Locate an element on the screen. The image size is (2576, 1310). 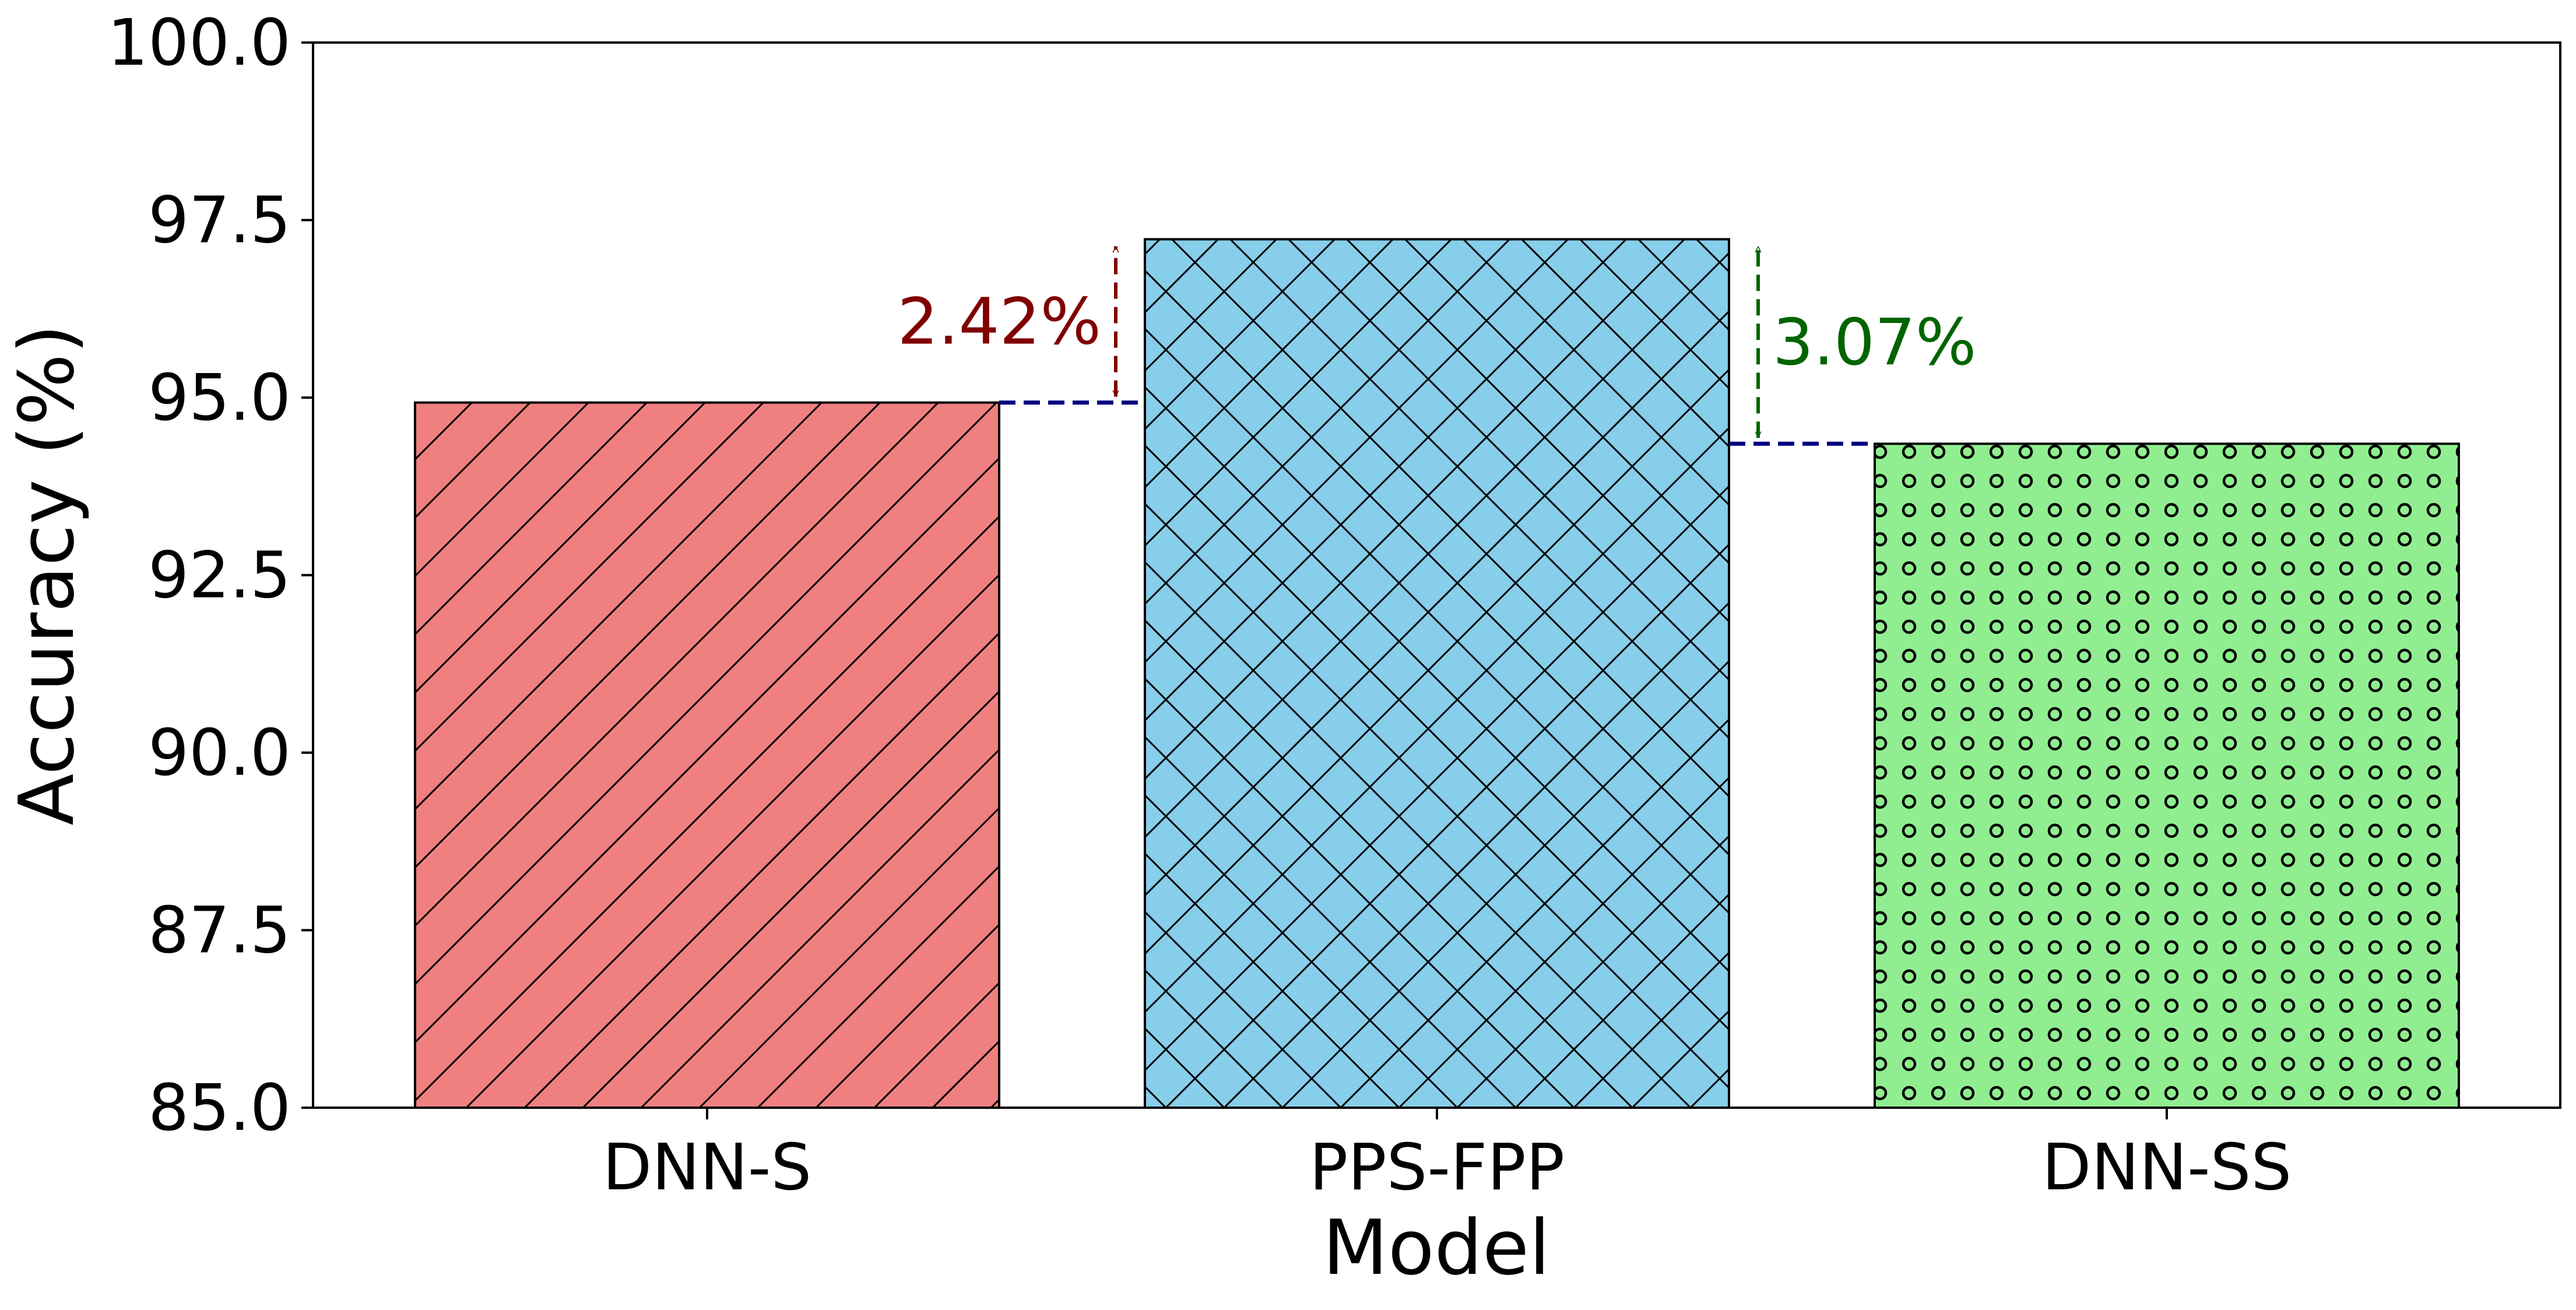
y-tick-label: 90.0 is located at coordinates (219, 752).